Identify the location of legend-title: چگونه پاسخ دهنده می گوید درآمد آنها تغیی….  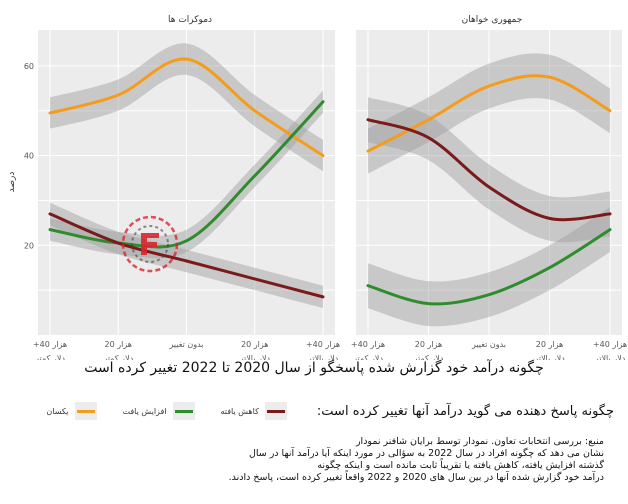
(465, 411).